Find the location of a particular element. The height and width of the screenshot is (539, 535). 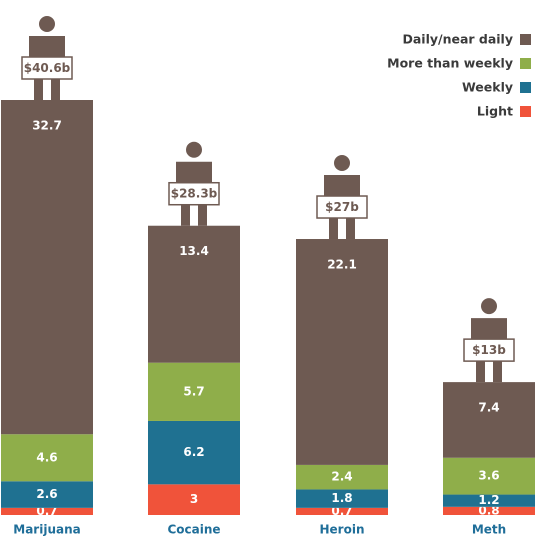

data-label: 5.7 is located at coordinates (193, 391).